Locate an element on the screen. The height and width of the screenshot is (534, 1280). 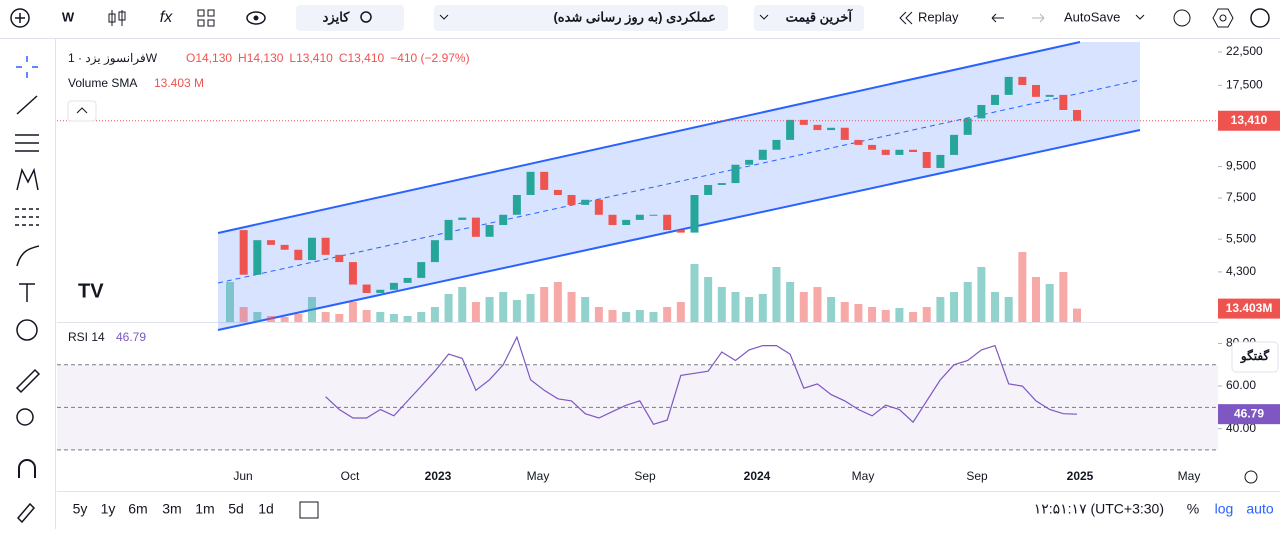
collapse-button is located at coordinates (82, 111).